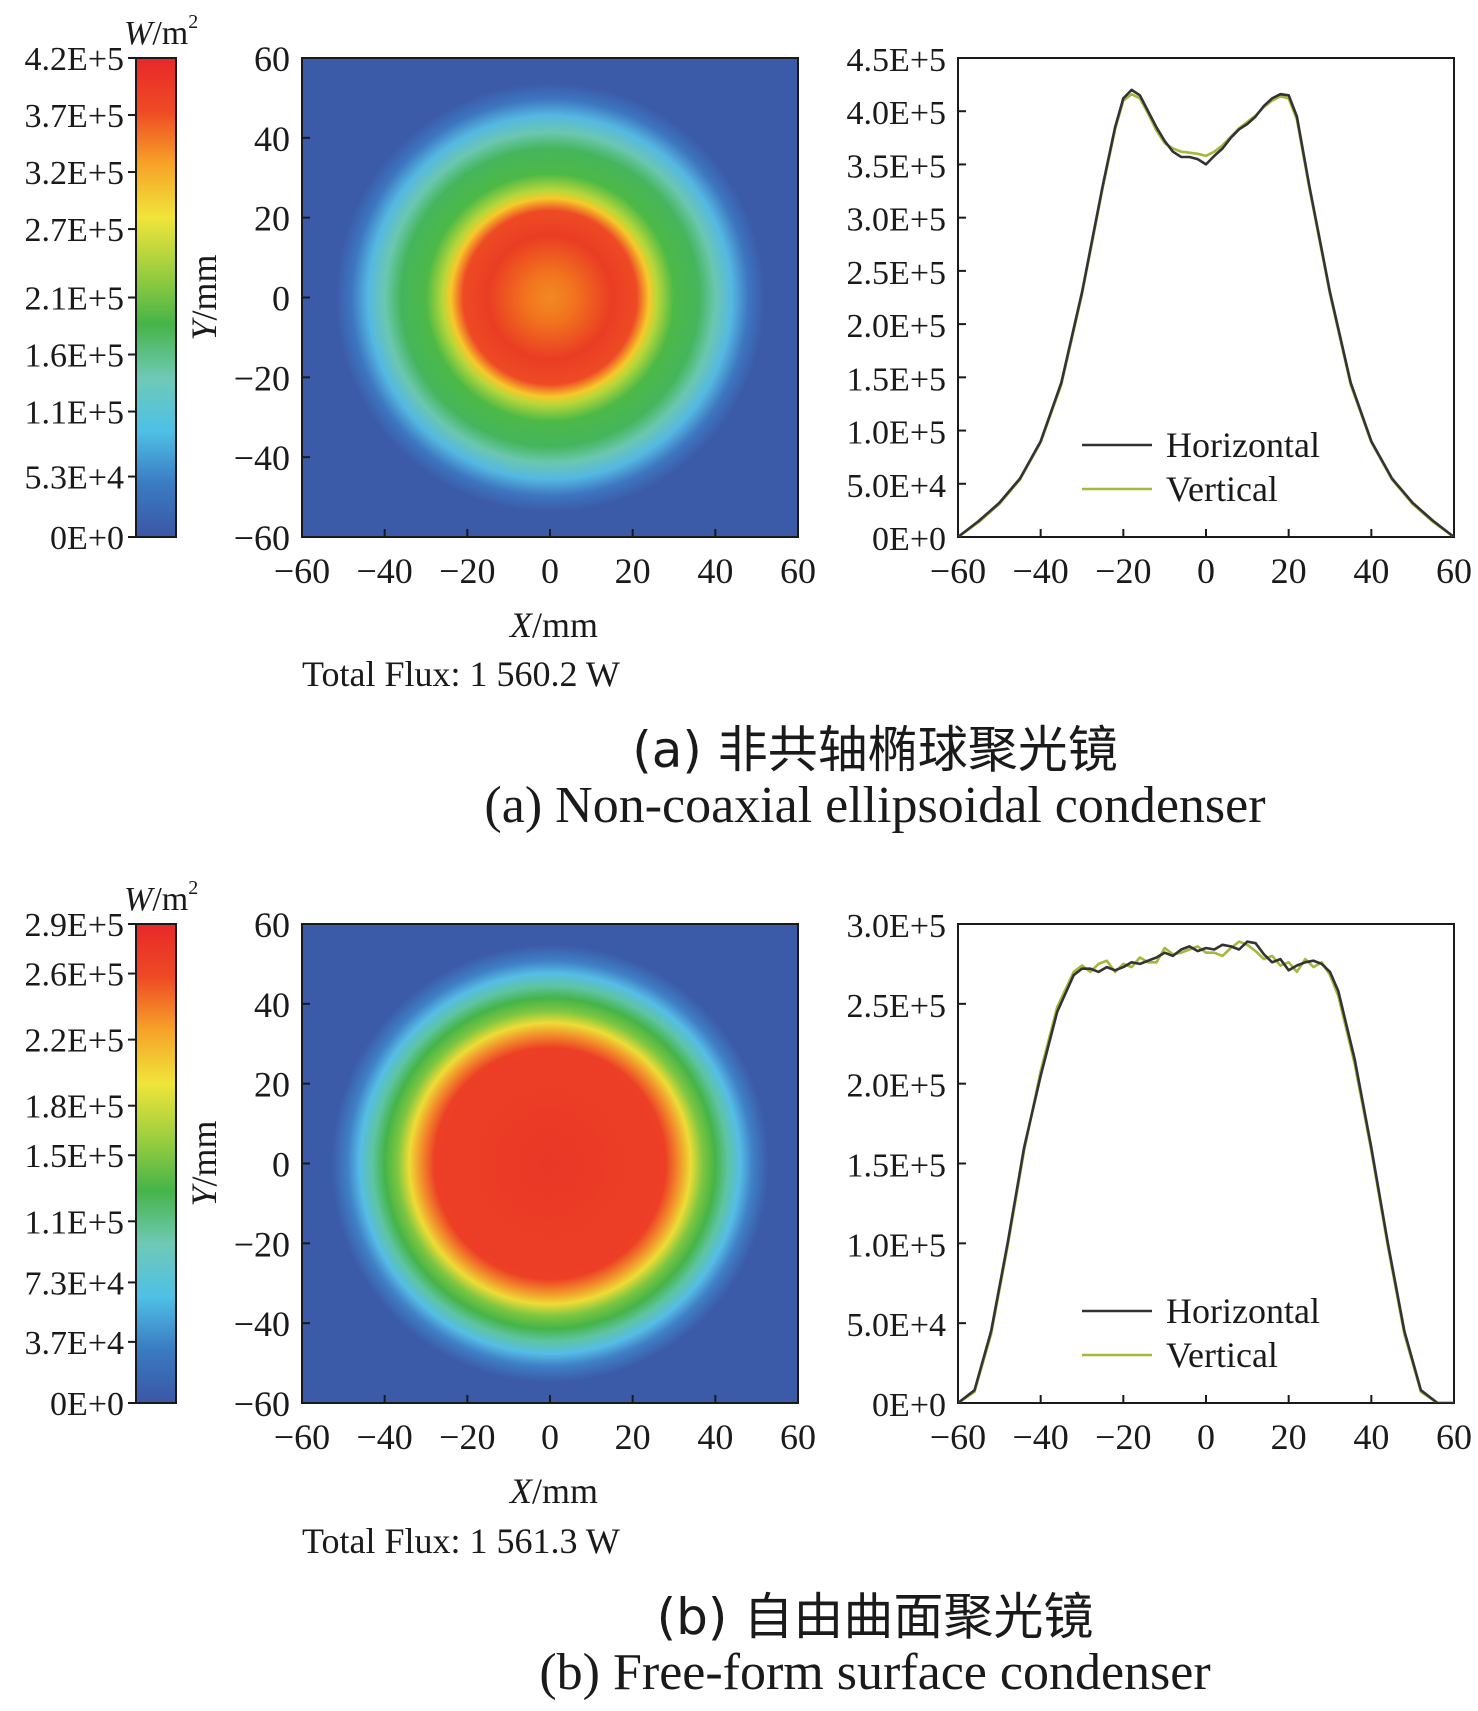 The height and width of the screenshot is (1711, 1478). I want to click on colorbar-tick-label: 1.6E+5, so click(74, 356).